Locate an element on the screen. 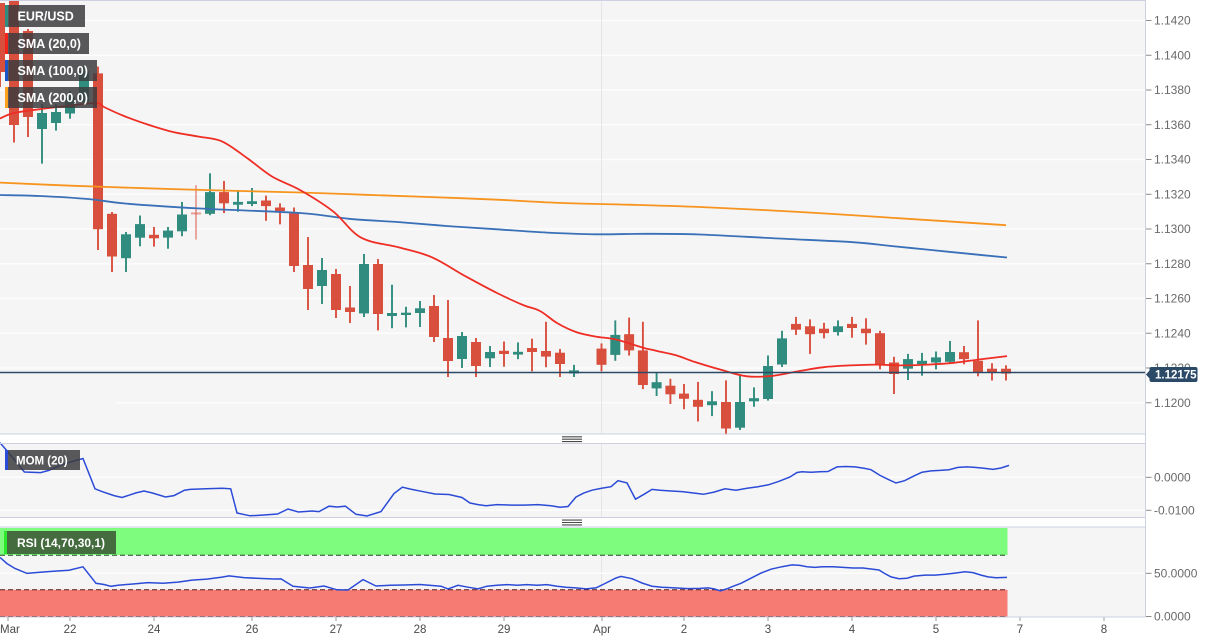 This screenshot has height=644, width=1216. svg-text: 4 is located at coordinates (852, 630).